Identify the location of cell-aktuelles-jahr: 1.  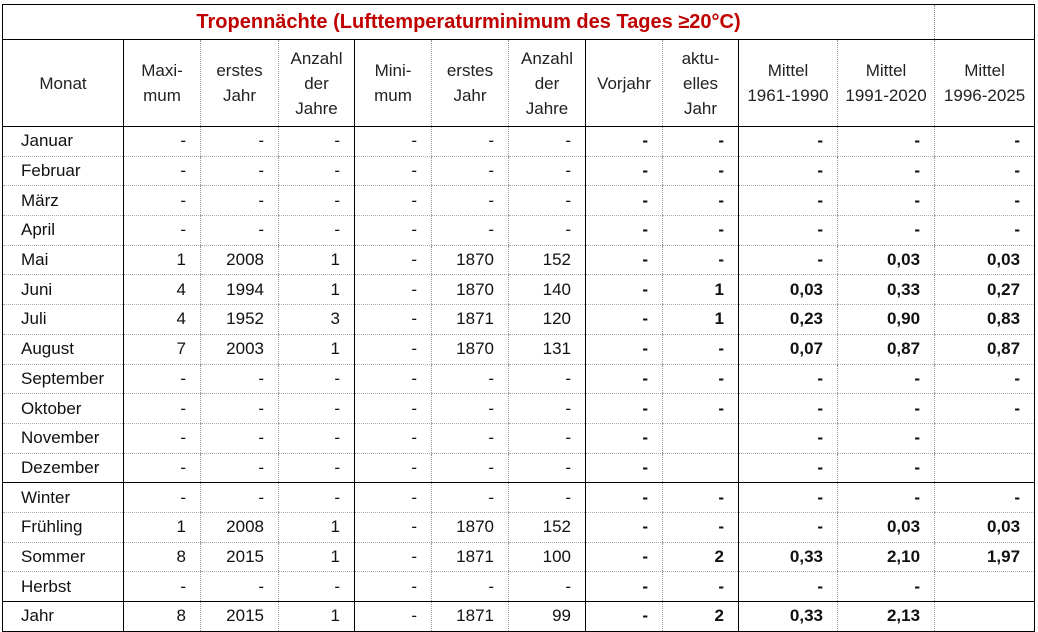
(700, 290).